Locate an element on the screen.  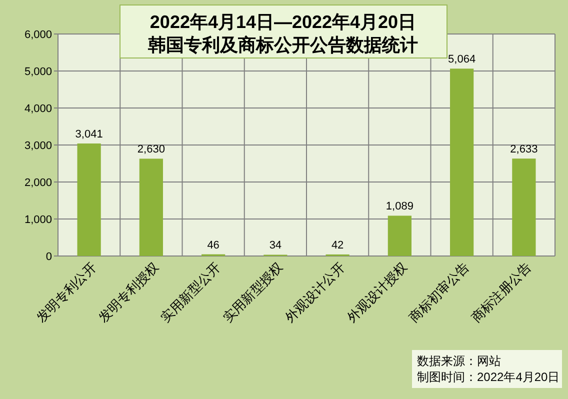
data-label: 2,630 is located at coordinates (151, 150).